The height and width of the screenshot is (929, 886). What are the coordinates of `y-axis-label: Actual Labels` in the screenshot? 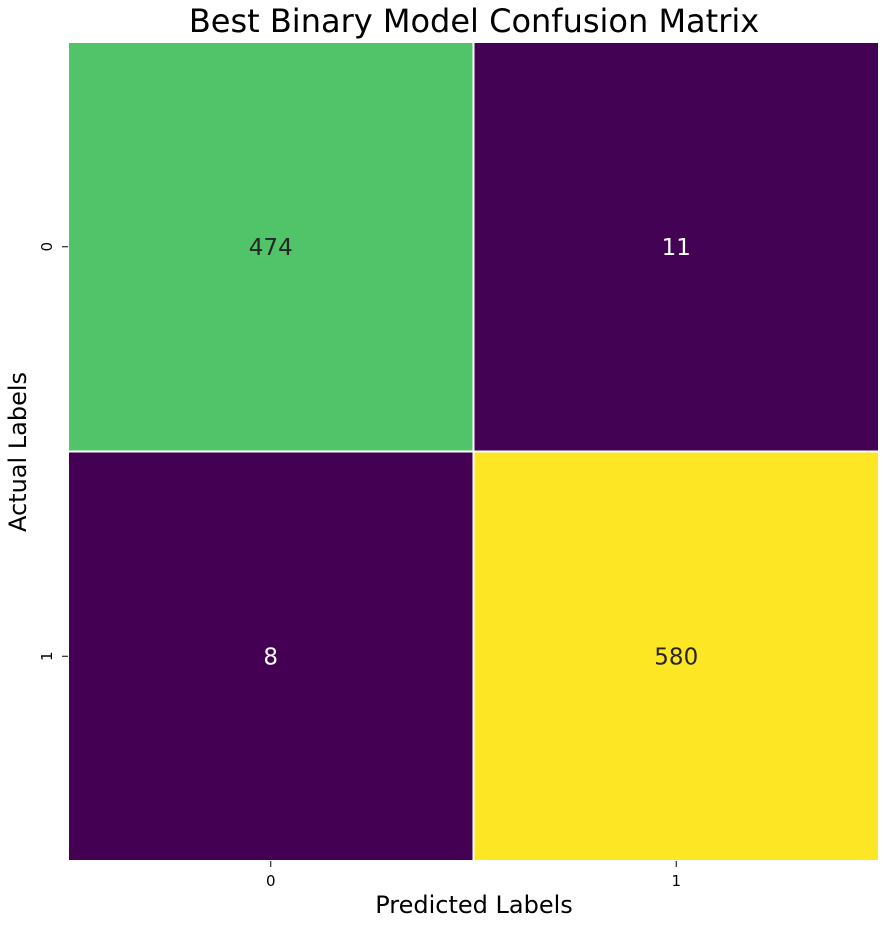 It's located at (18, 452).